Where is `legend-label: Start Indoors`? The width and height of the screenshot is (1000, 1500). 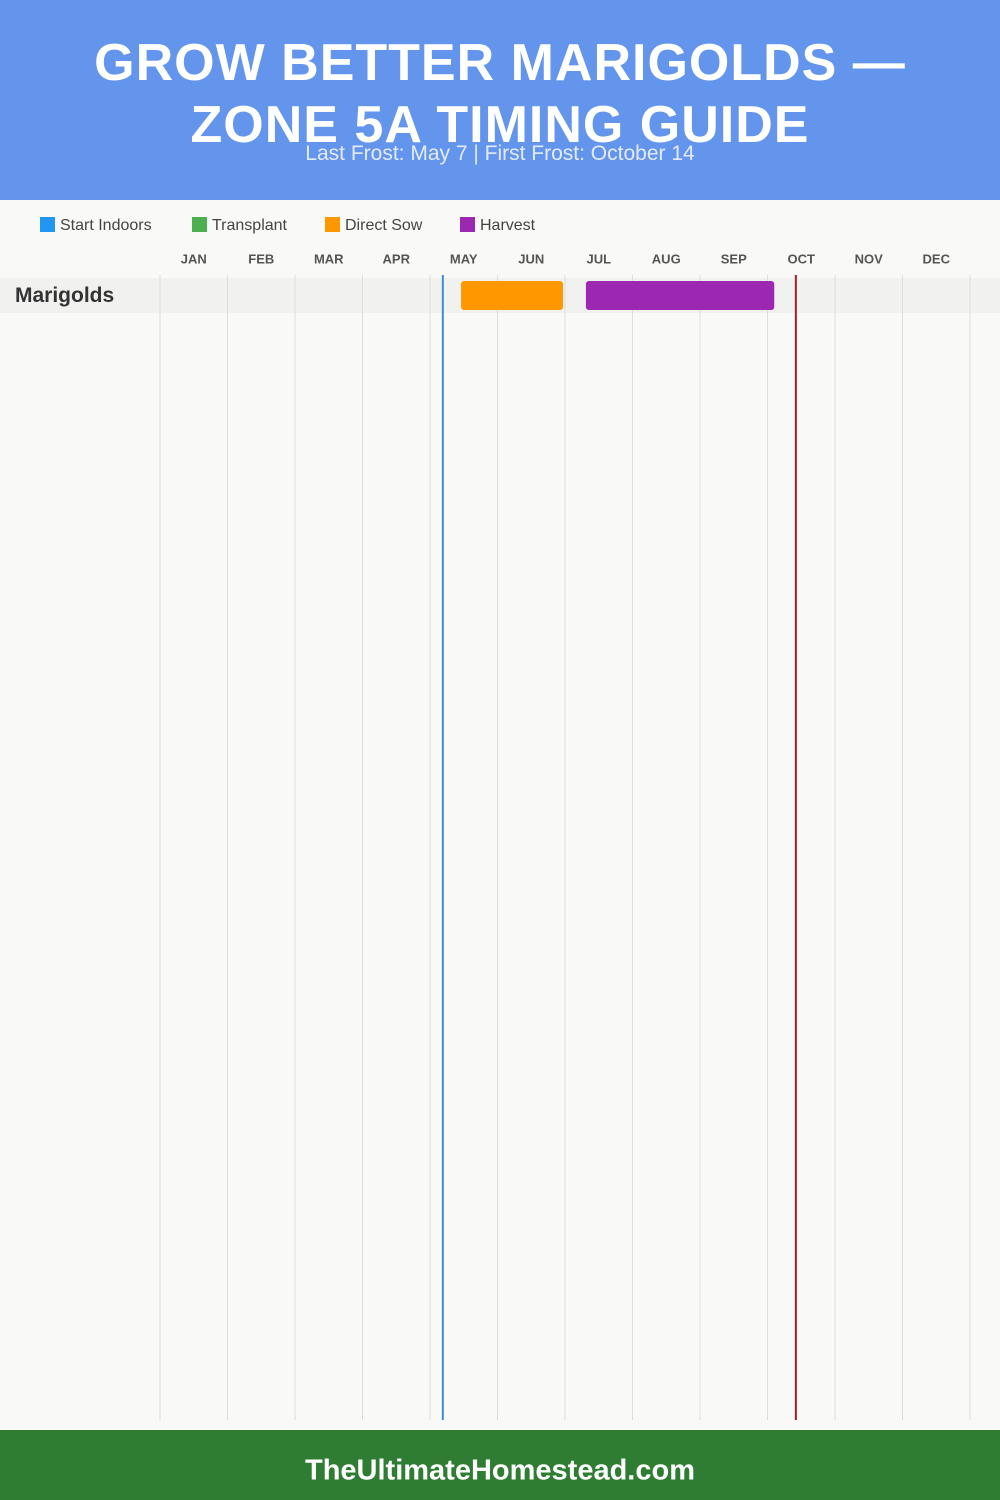 legend-label: Start Indoors is located at coordinates (106, 225).